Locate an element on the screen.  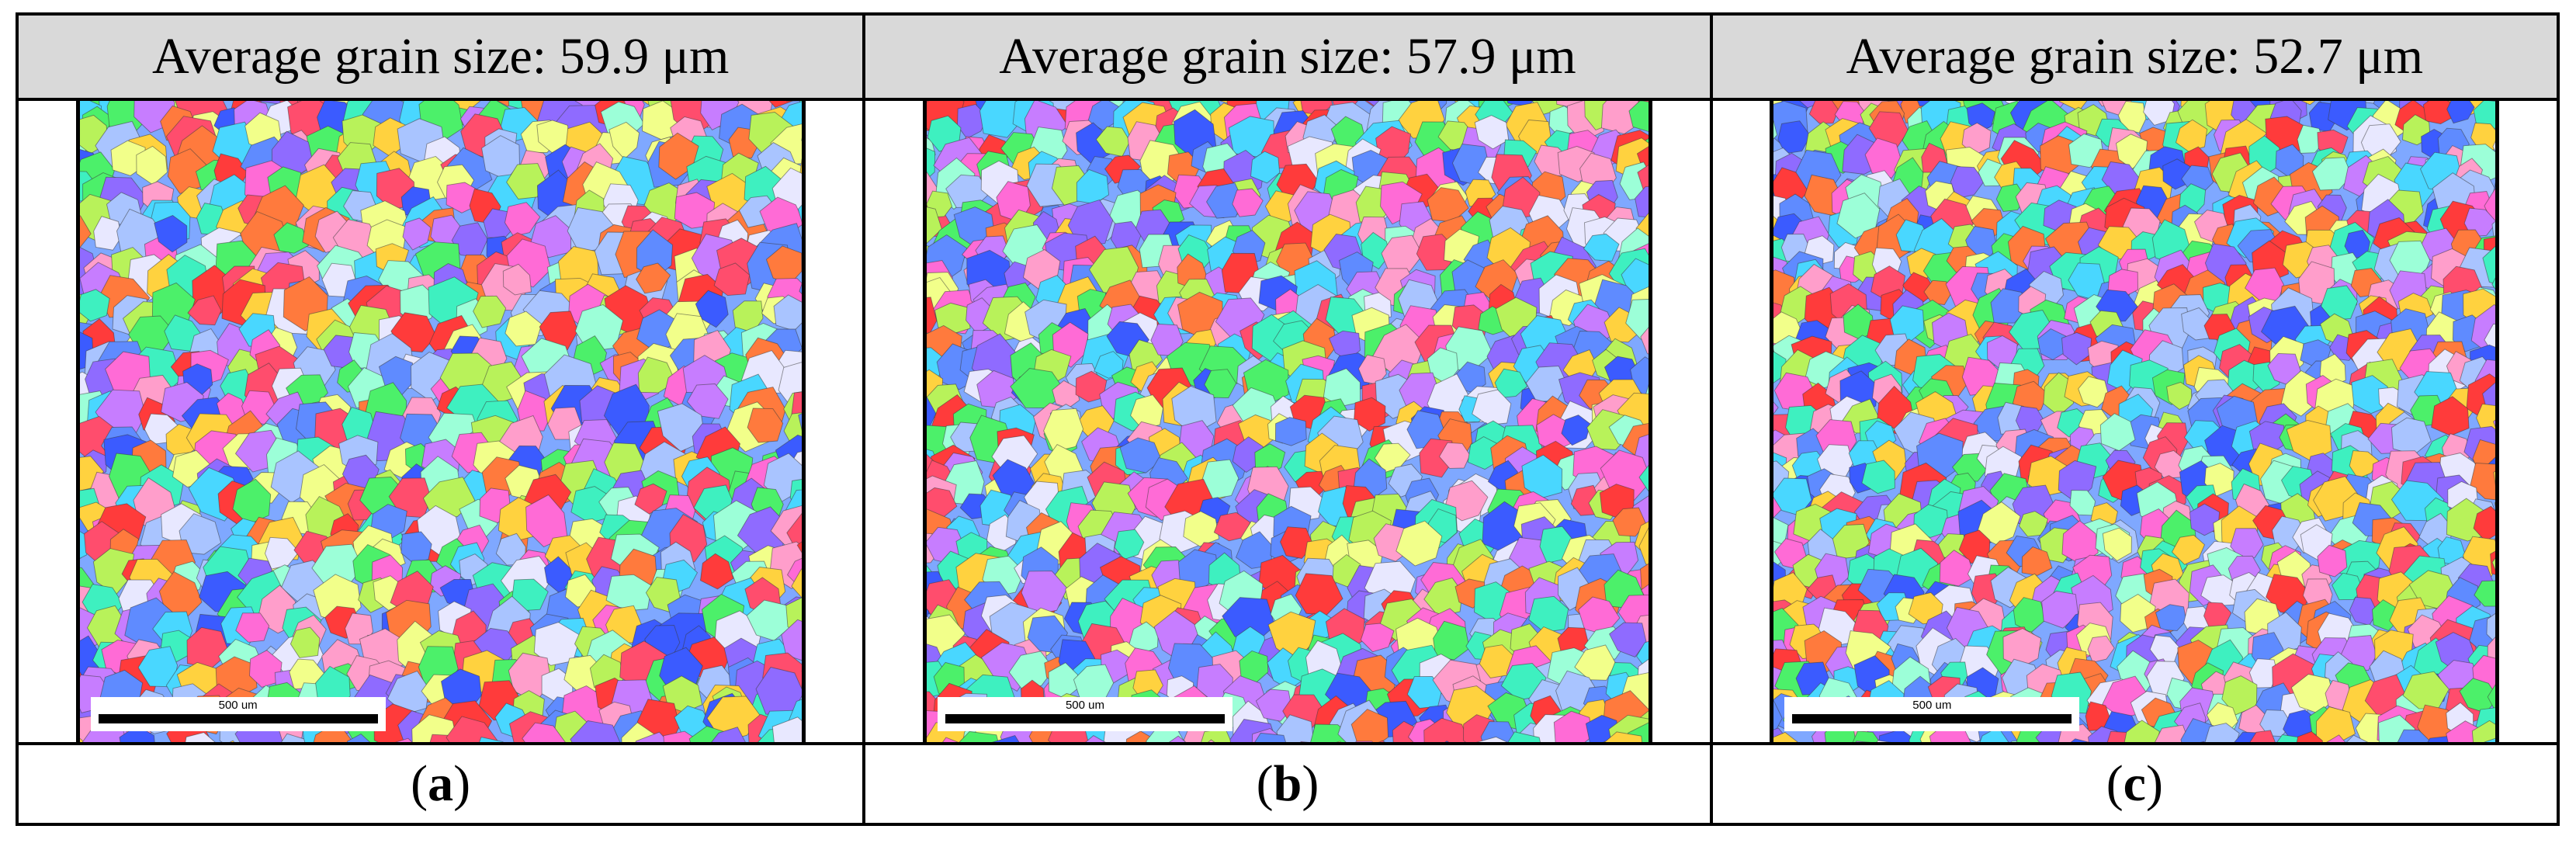
panel-b-caption-letter: b is located at coordinates (1287, 783).